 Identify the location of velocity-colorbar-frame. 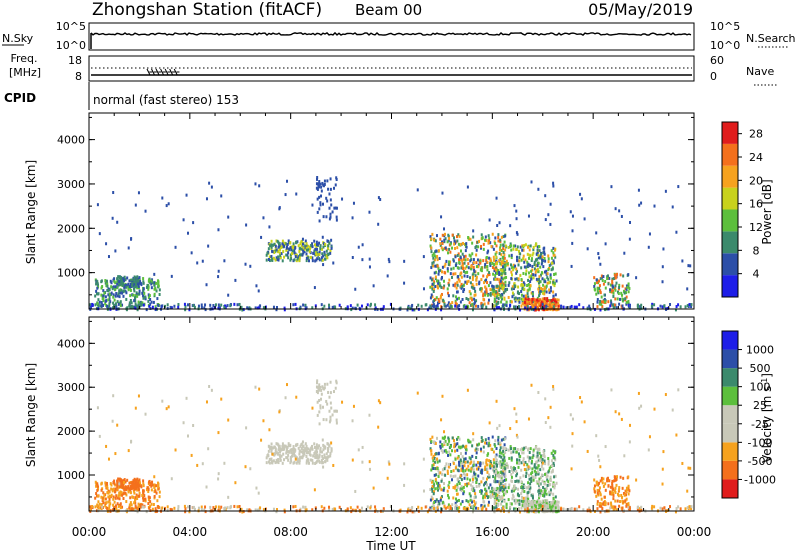
(730, 414).